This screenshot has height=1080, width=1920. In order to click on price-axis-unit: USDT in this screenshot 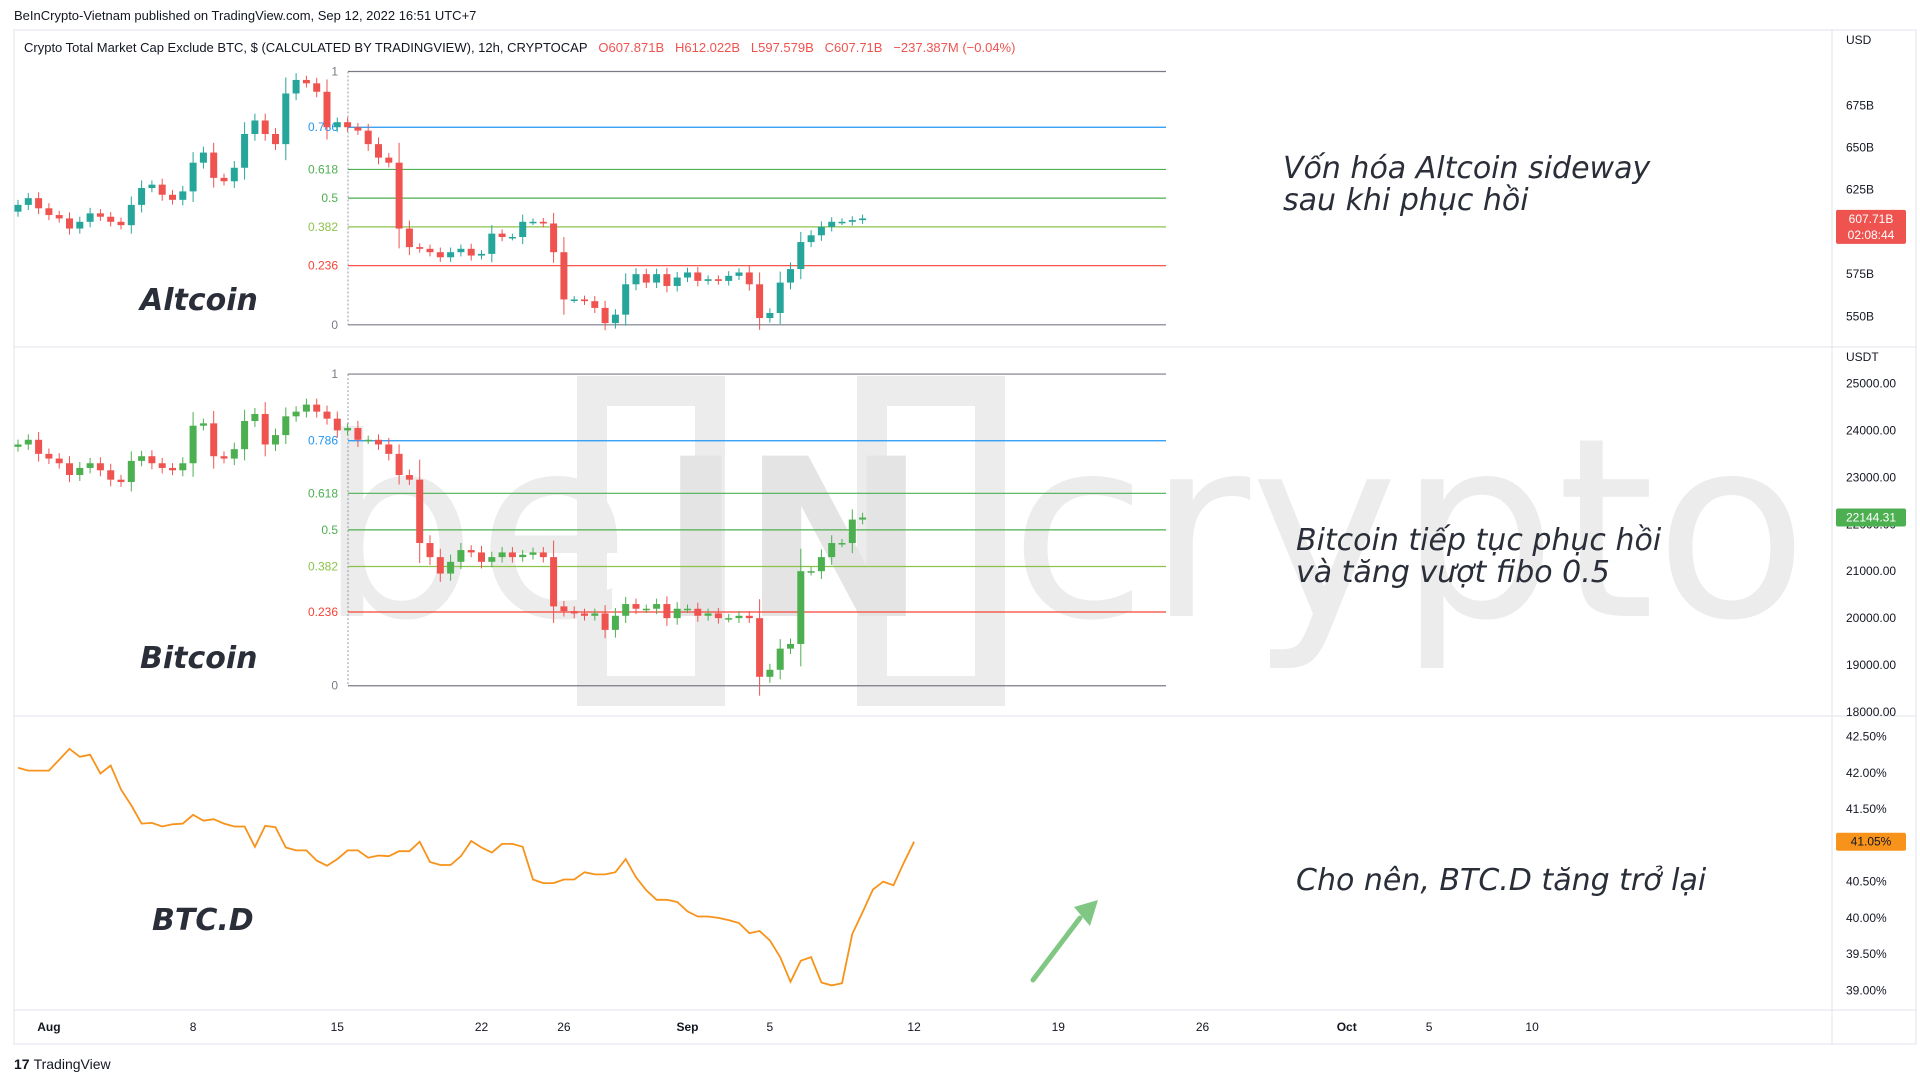, I will do `click(1862, 357)`.